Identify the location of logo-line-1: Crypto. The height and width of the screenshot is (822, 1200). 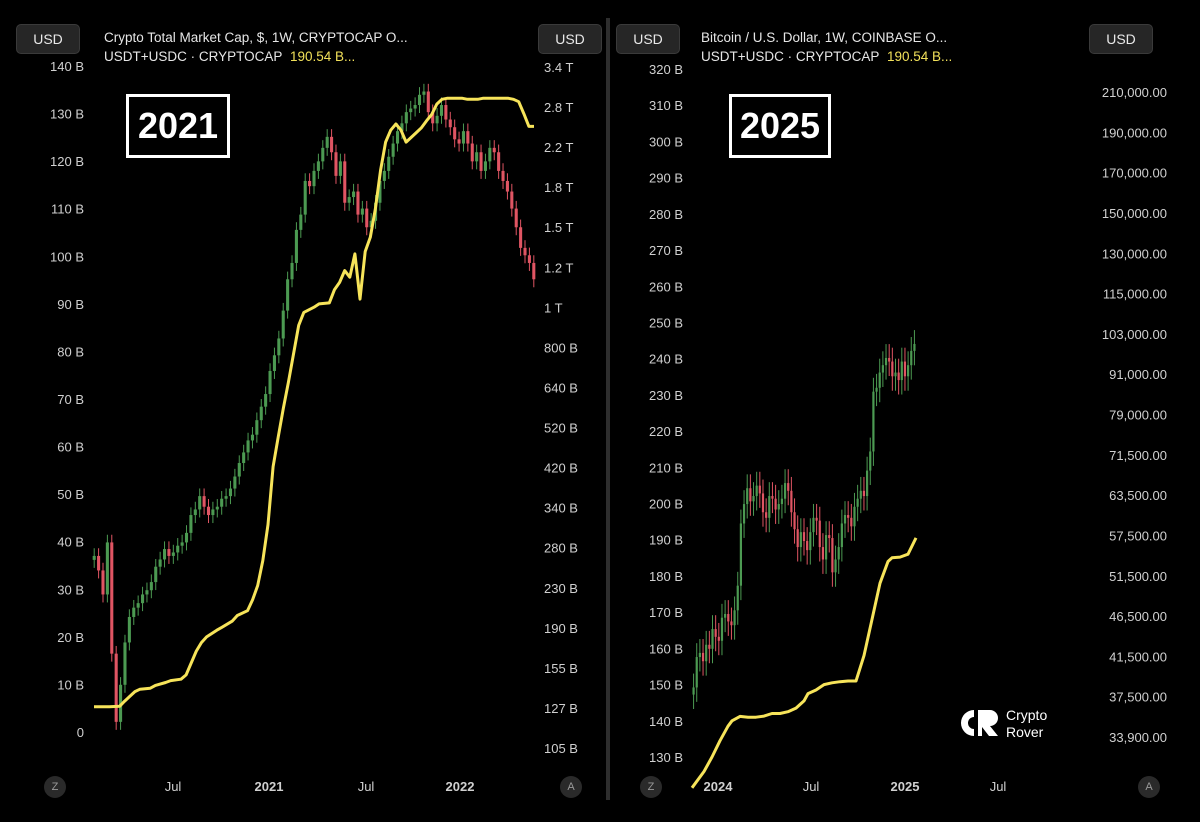
(1027, 715).